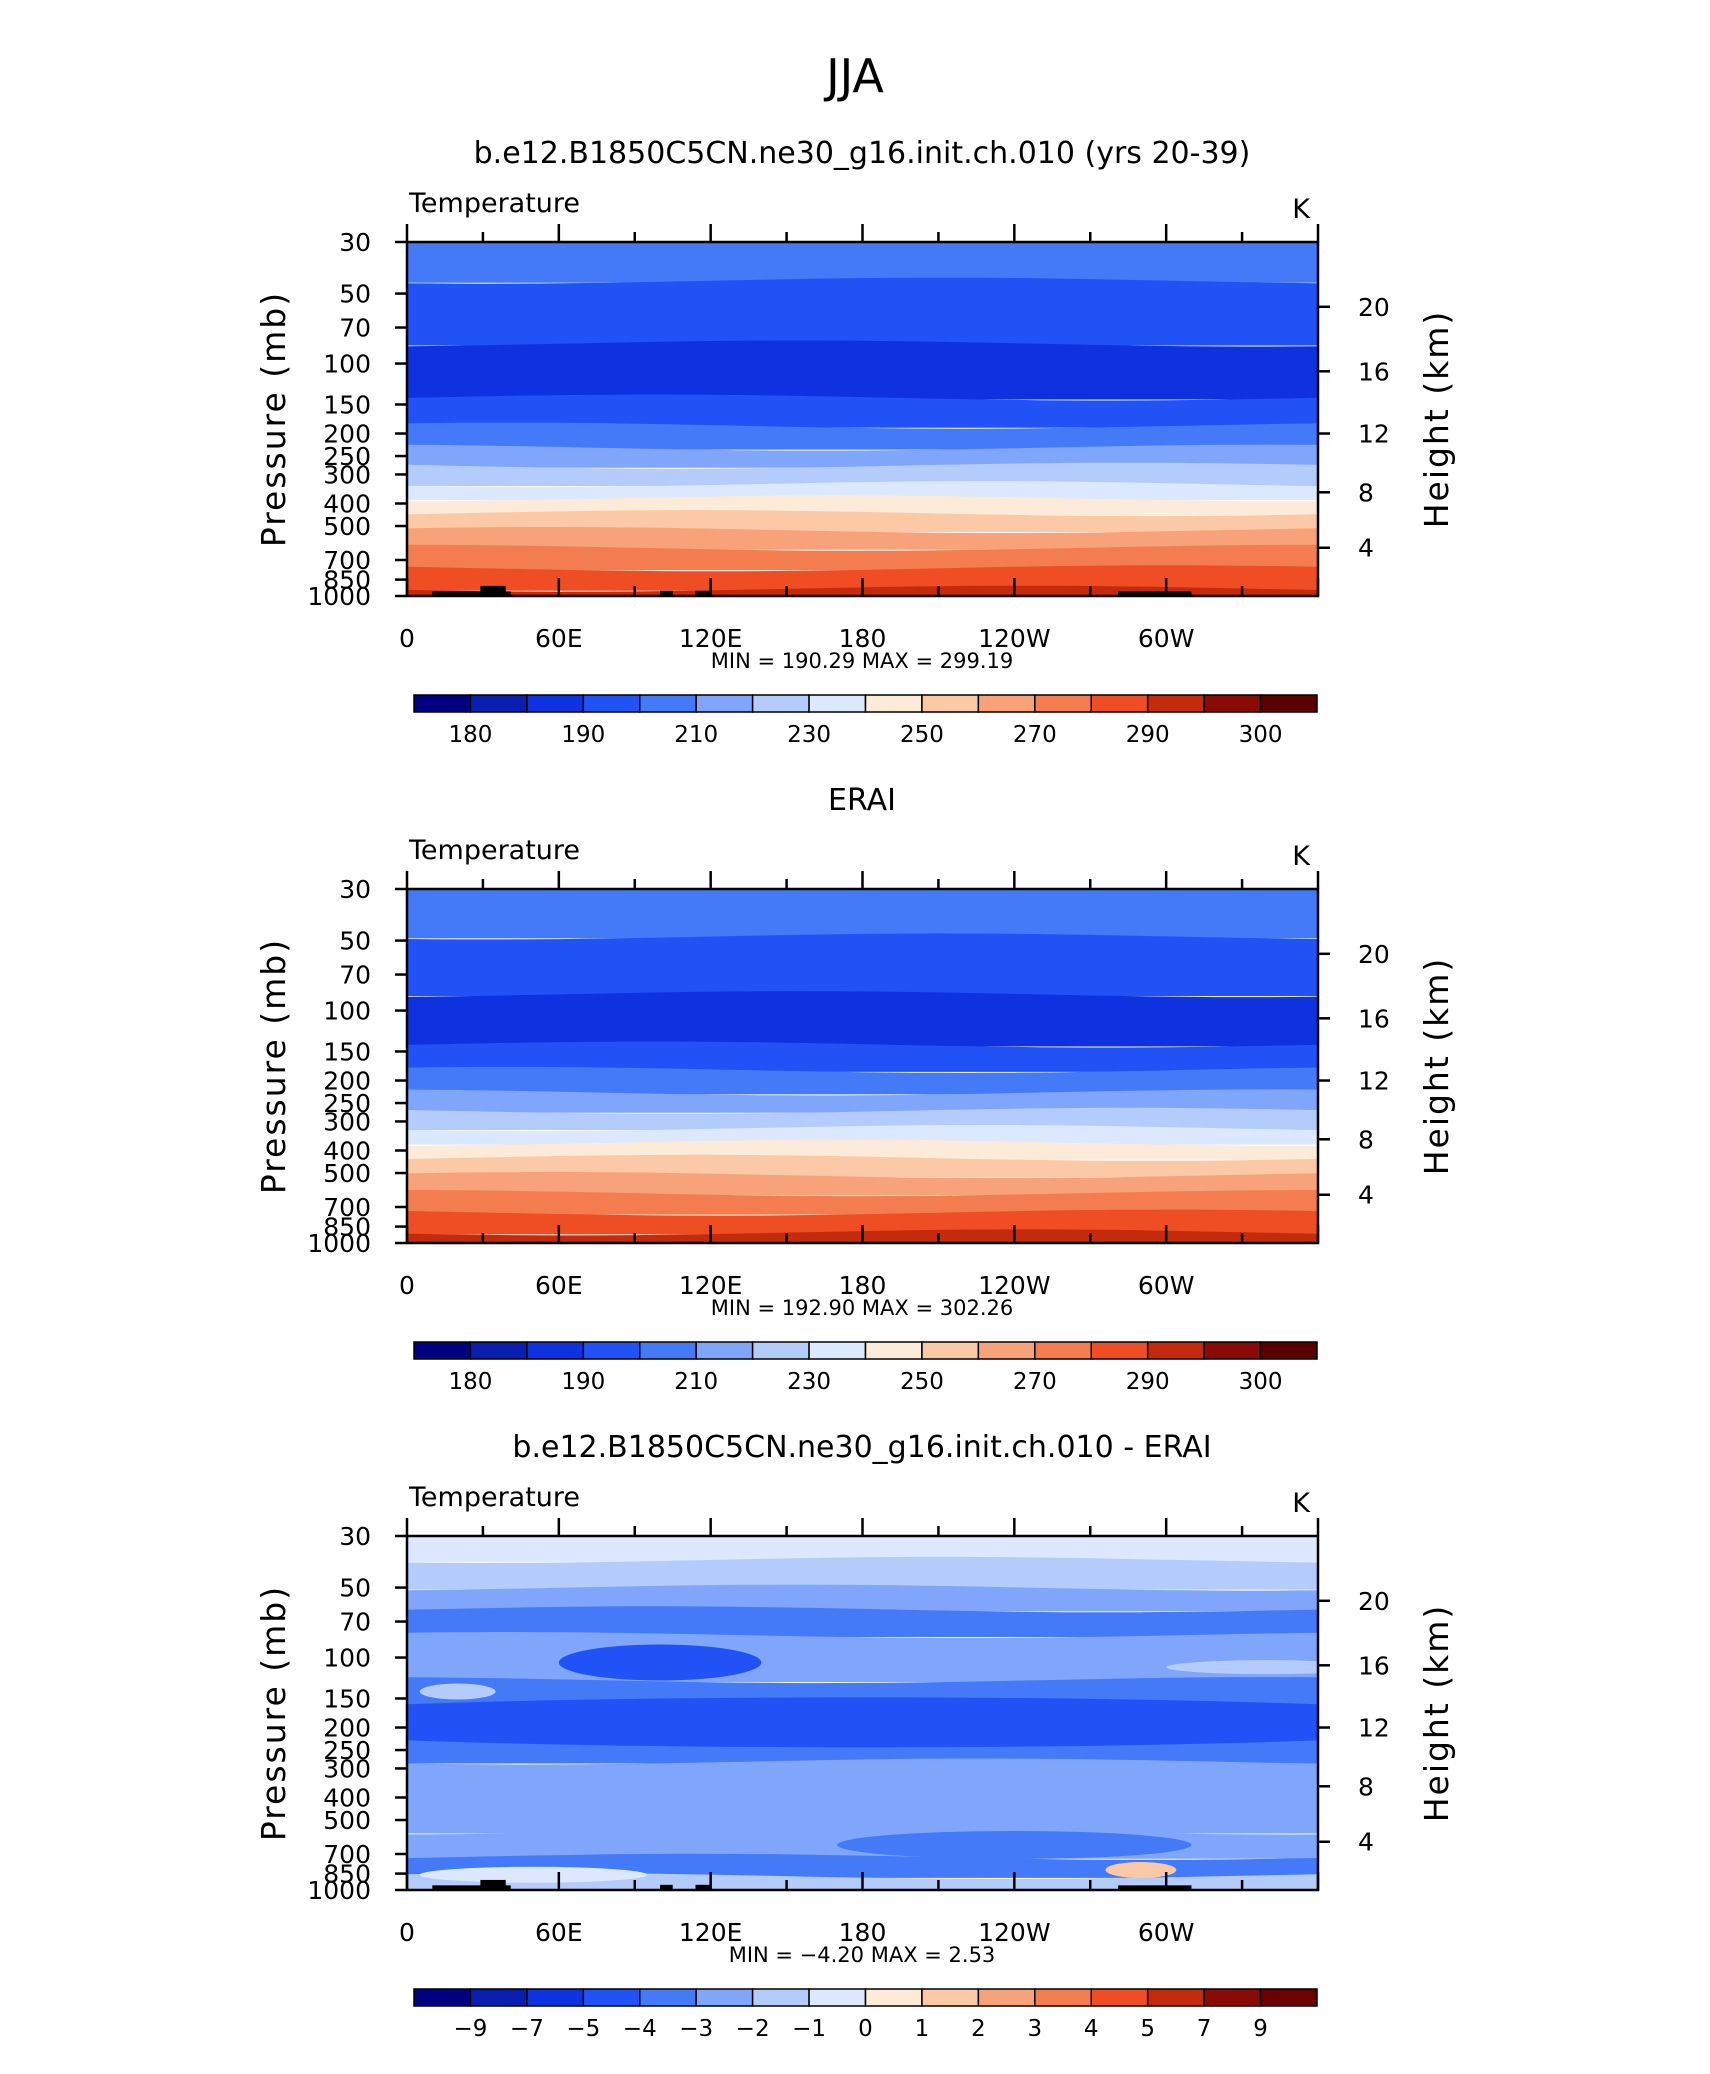  What do you see at coordinates (863, 638) in the screenshot?
I see `x-tick-label: 180` at bounding box center [863, 638].